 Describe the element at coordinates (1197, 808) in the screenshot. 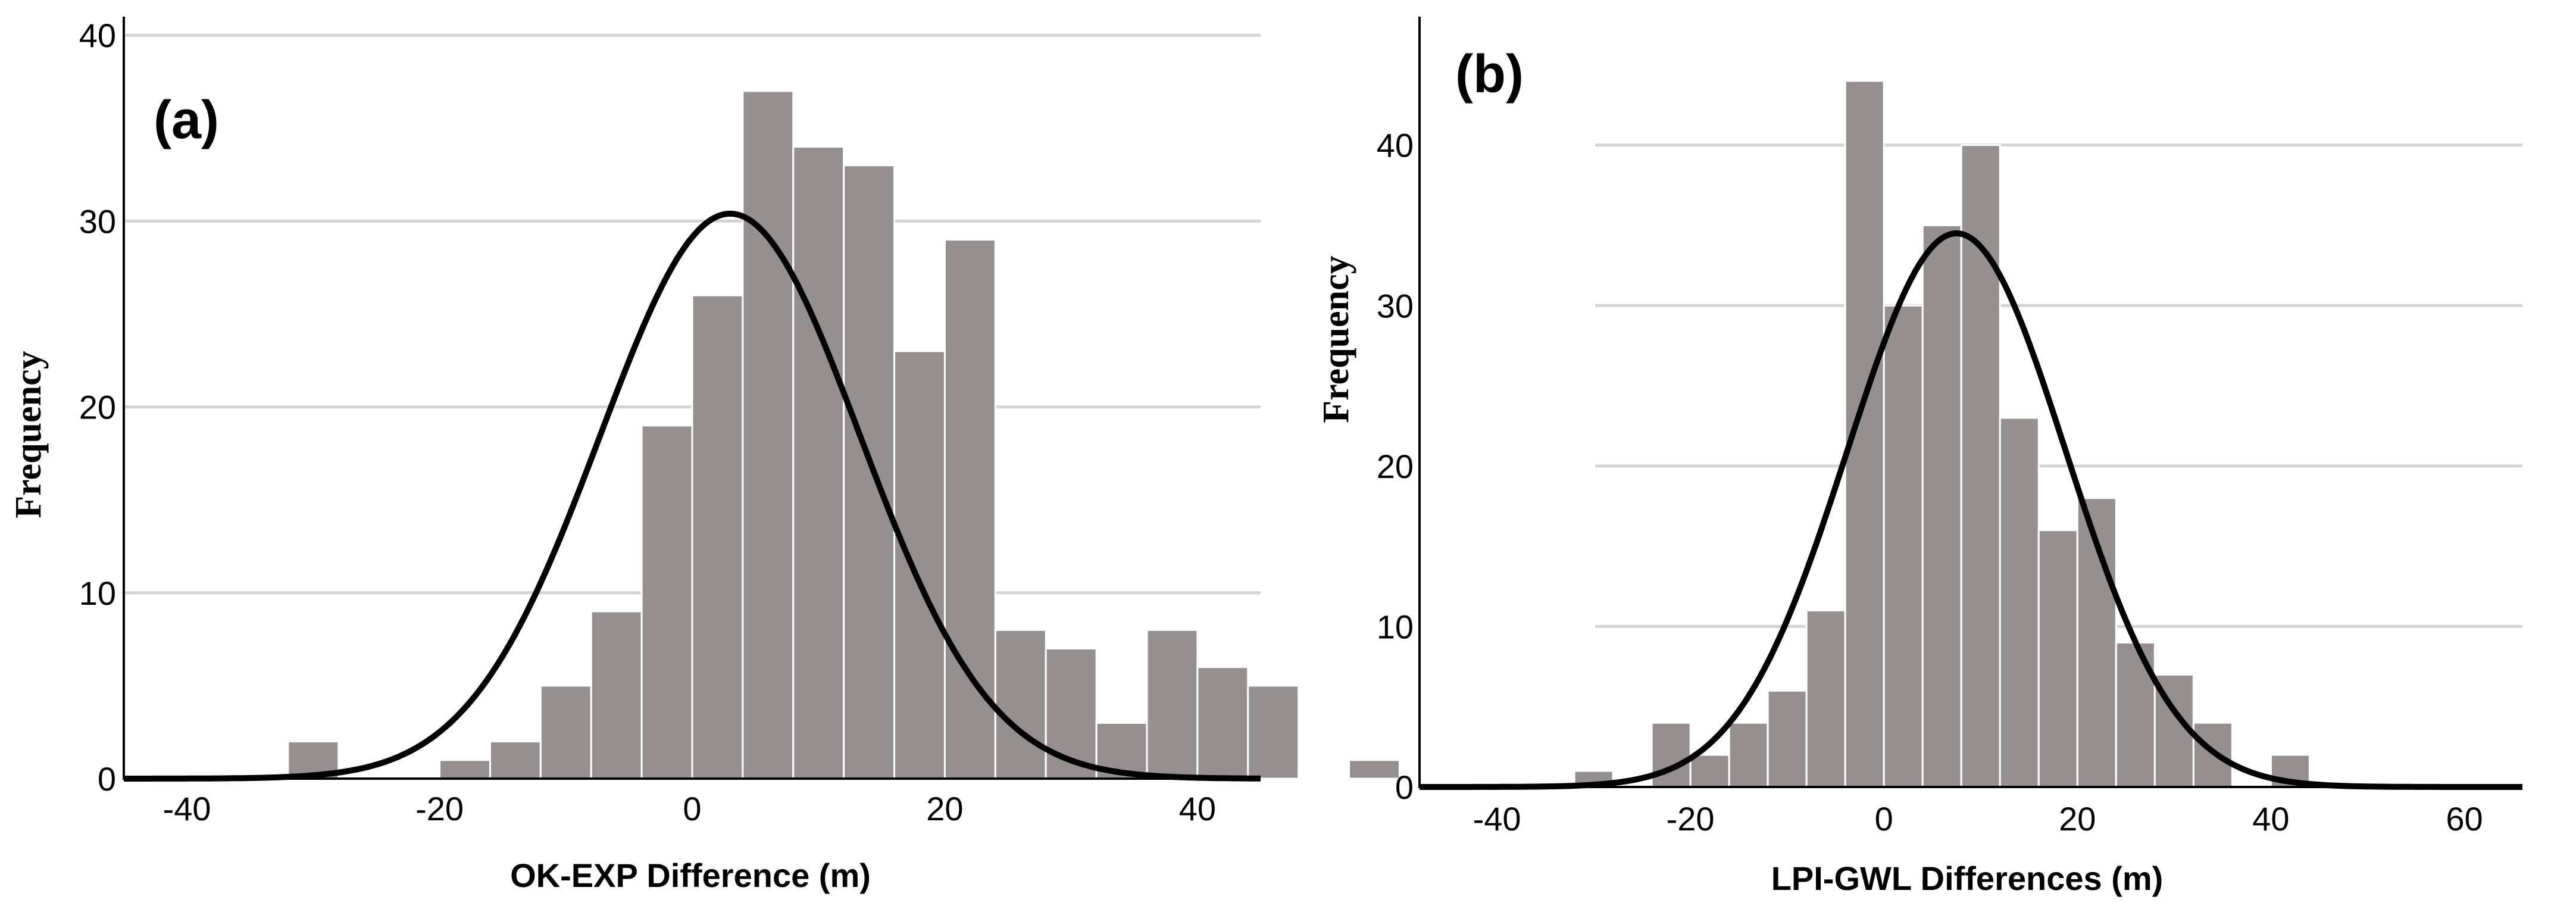

I see `x-tick-label-a: 40` at that location.